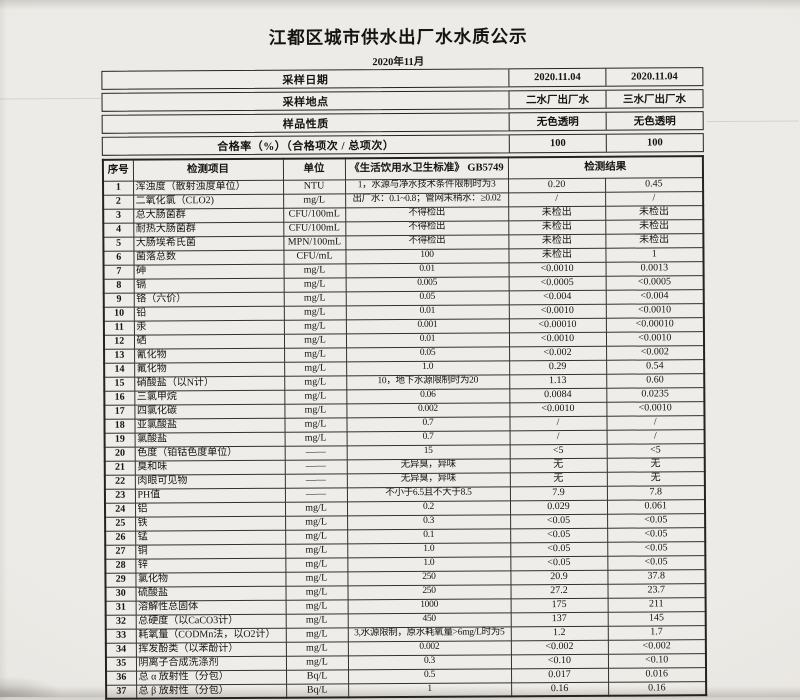 This screenshot has width=800, height=700. What do you see at coordinates (118, 170) in the screenshot?
I see `col-header-index: 序号` at bounding box center [118, 170].